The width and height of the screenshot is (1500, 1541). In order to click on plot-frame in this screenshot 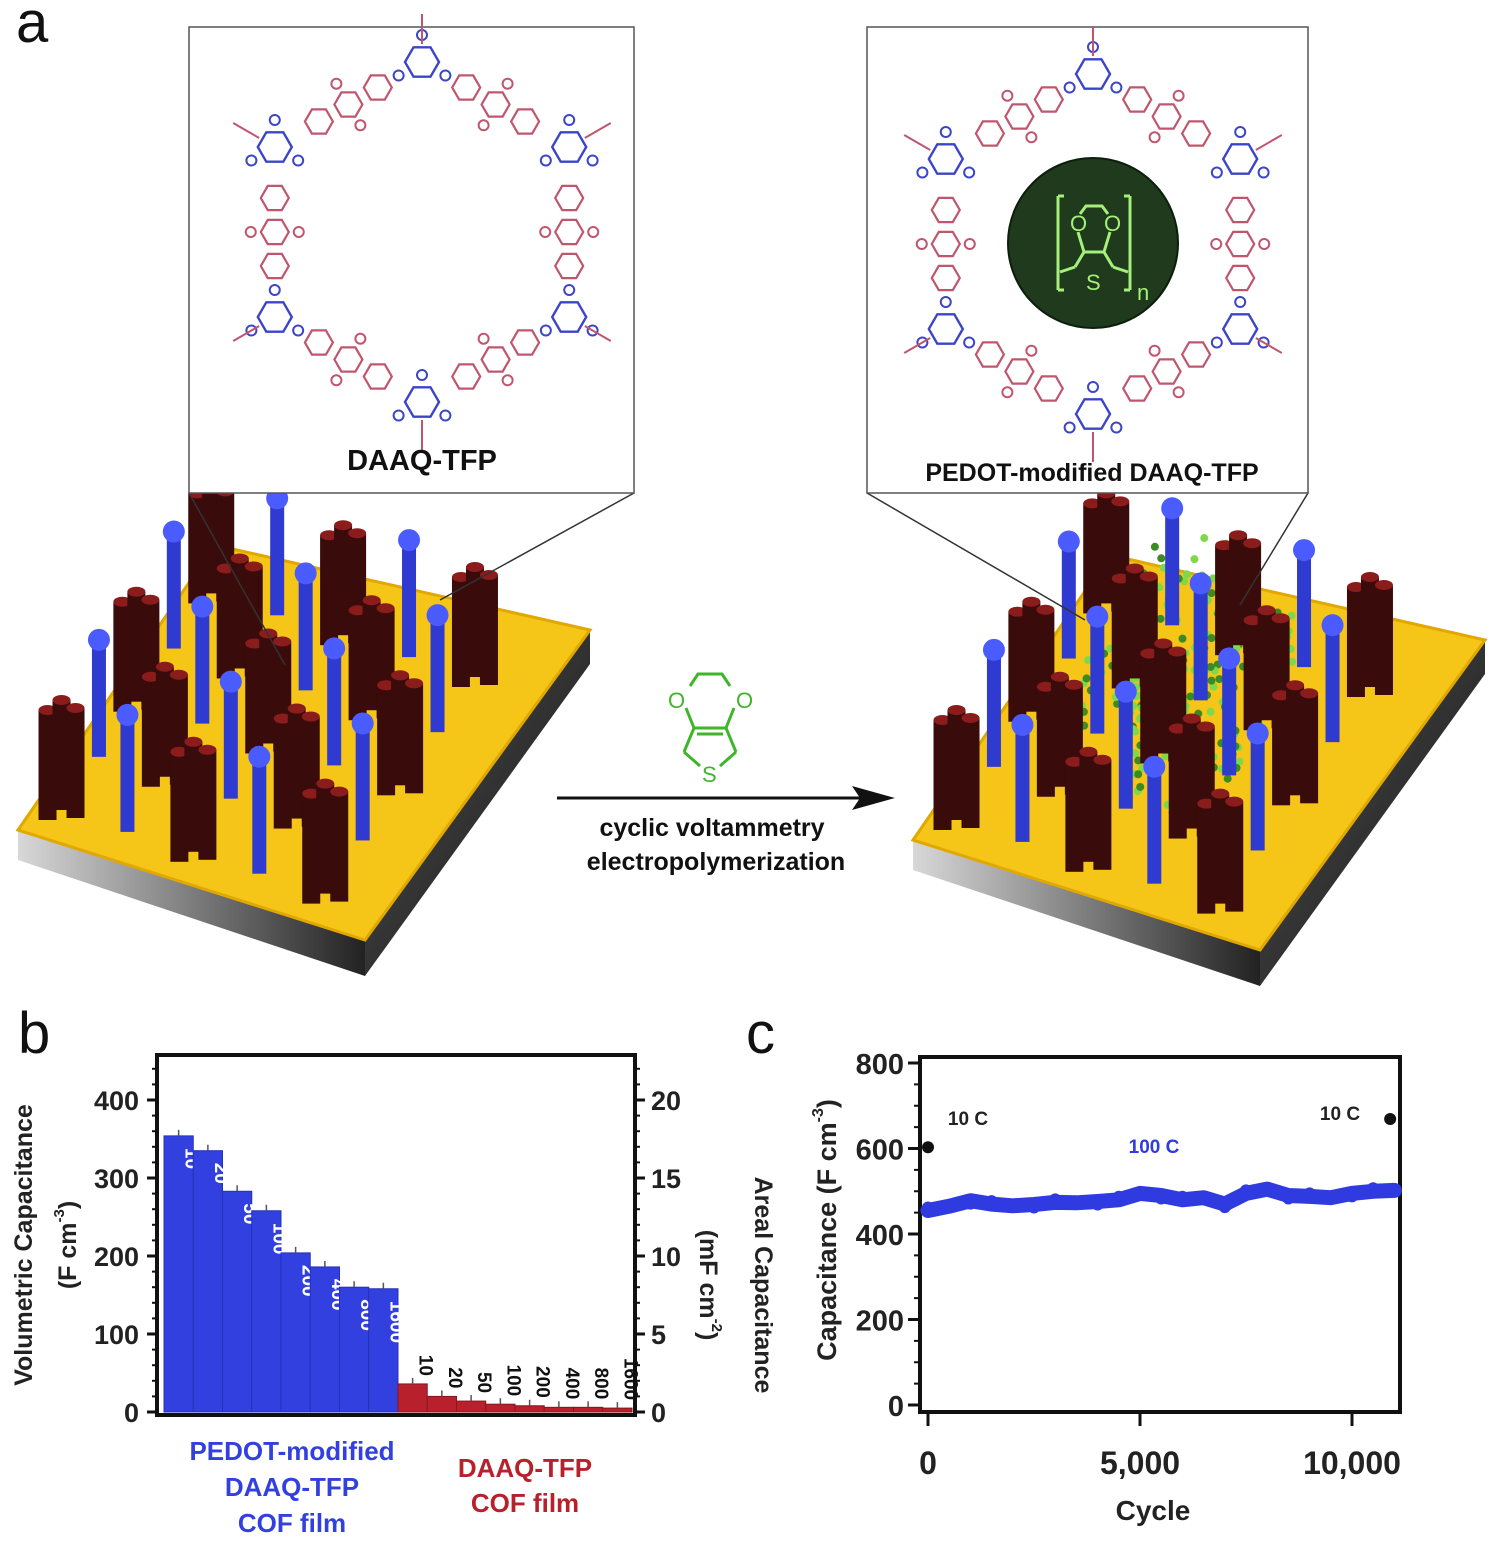, I will do `click(396, 1235)`.